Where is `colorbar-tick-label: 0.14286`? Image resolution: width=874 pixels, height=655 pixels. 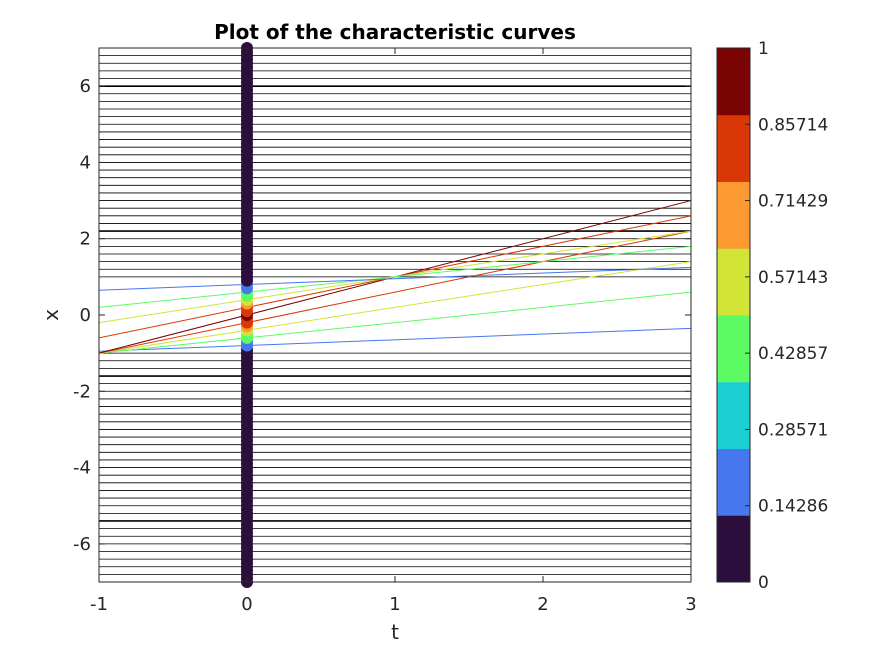 colorbar-tick-label: 0.14286 is located at coordinates (793, 507).